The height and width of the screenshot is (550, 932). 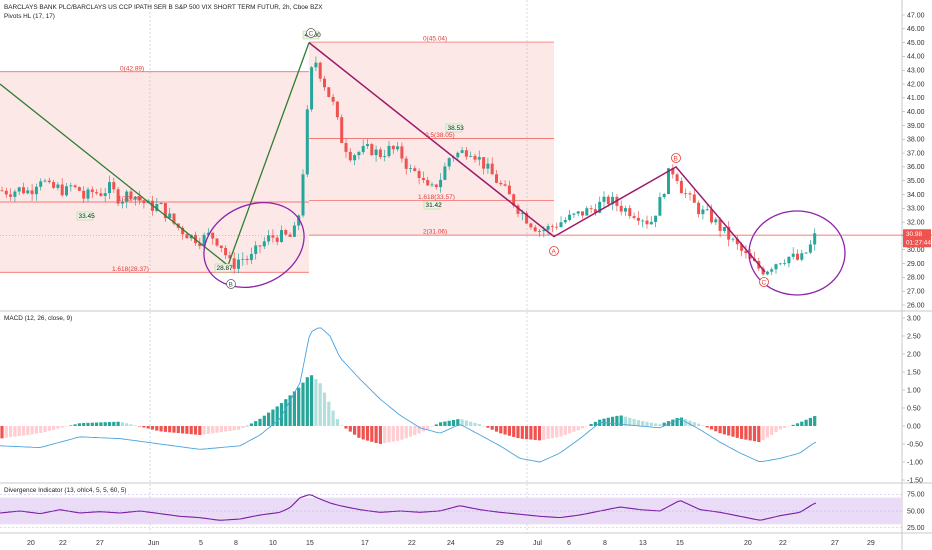 I want to click on time-tick-label: 5, so click(x=201, y=543).